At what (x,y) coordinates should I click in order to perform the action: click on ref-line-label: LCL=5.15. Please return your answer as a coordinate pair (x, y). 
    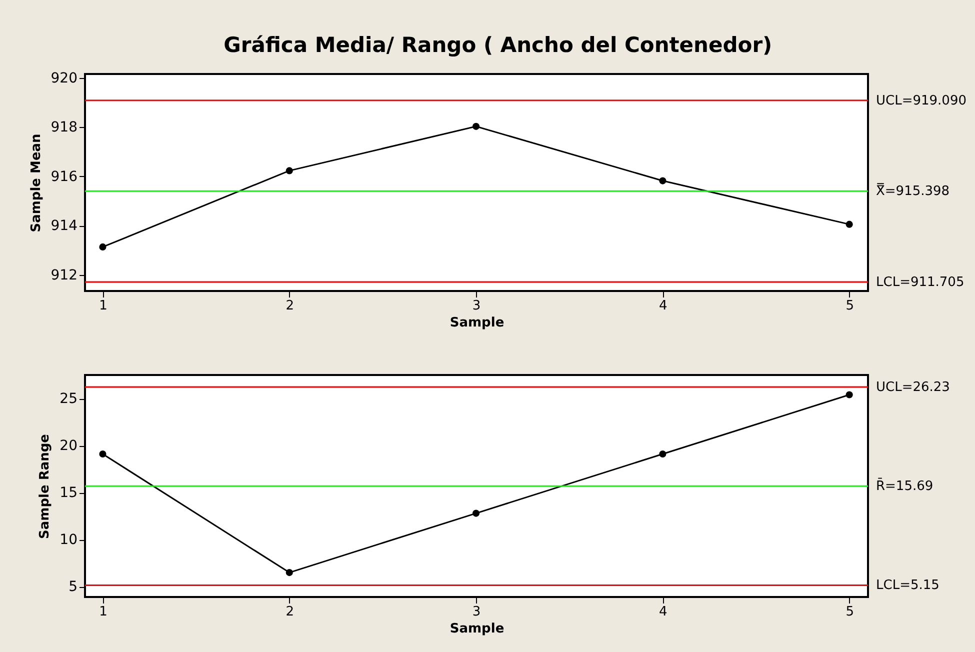
    Looking at the image, I should click on (908, 586).